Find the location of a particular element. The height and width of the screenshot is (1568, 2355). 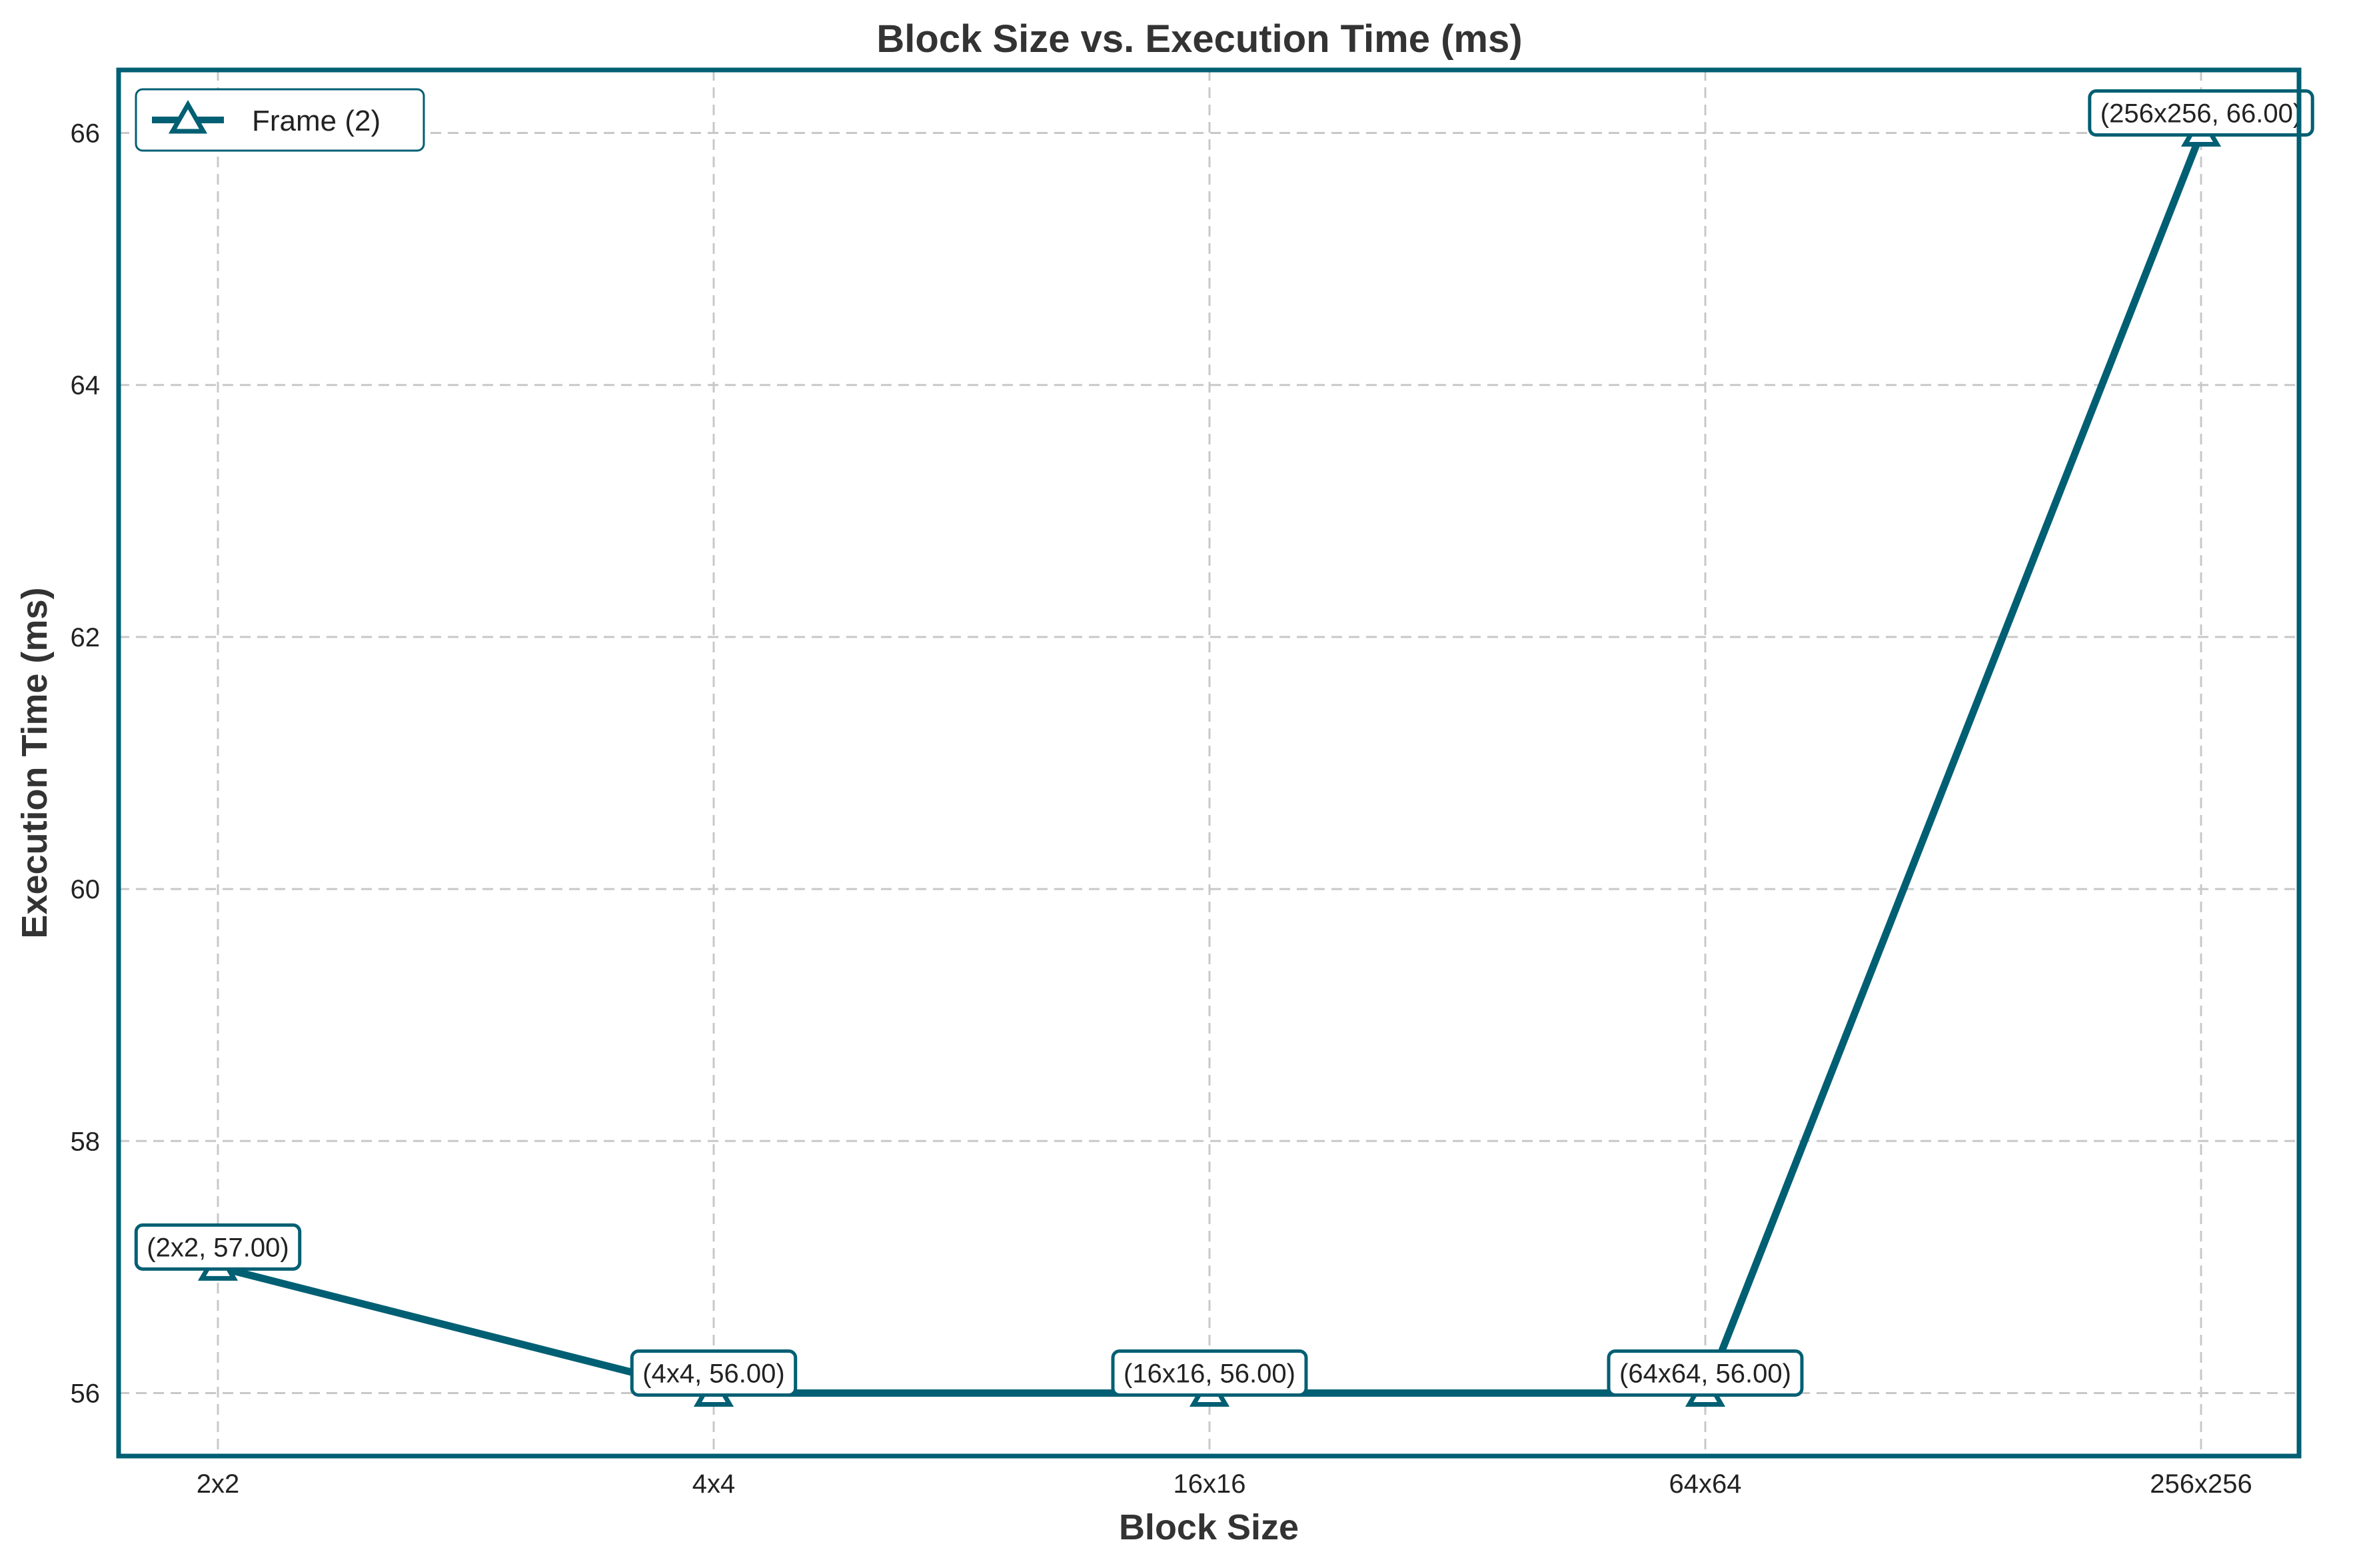

legend-marker is located at coordinates (188, 117).